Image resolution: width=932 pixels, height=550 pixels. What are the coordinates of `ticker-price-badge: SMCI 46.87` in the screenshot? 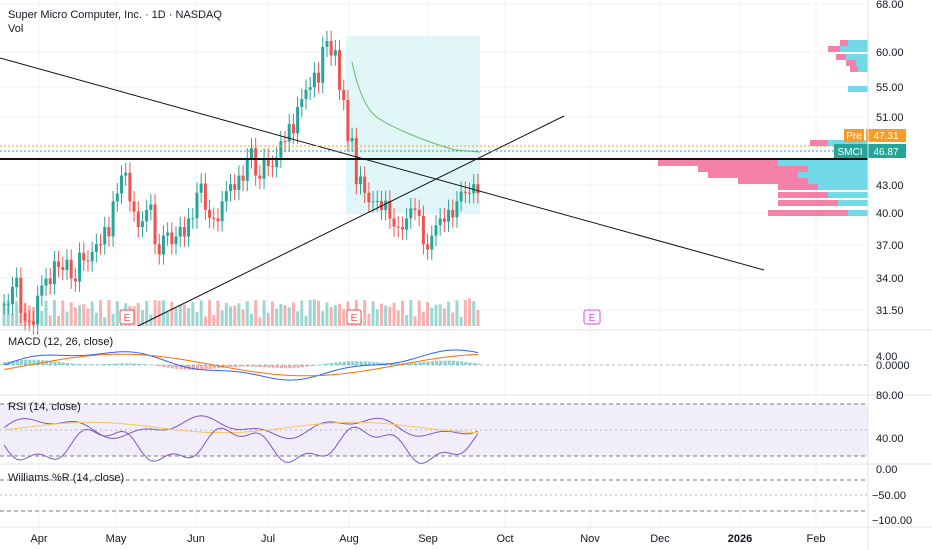 It's located at (870, 151).